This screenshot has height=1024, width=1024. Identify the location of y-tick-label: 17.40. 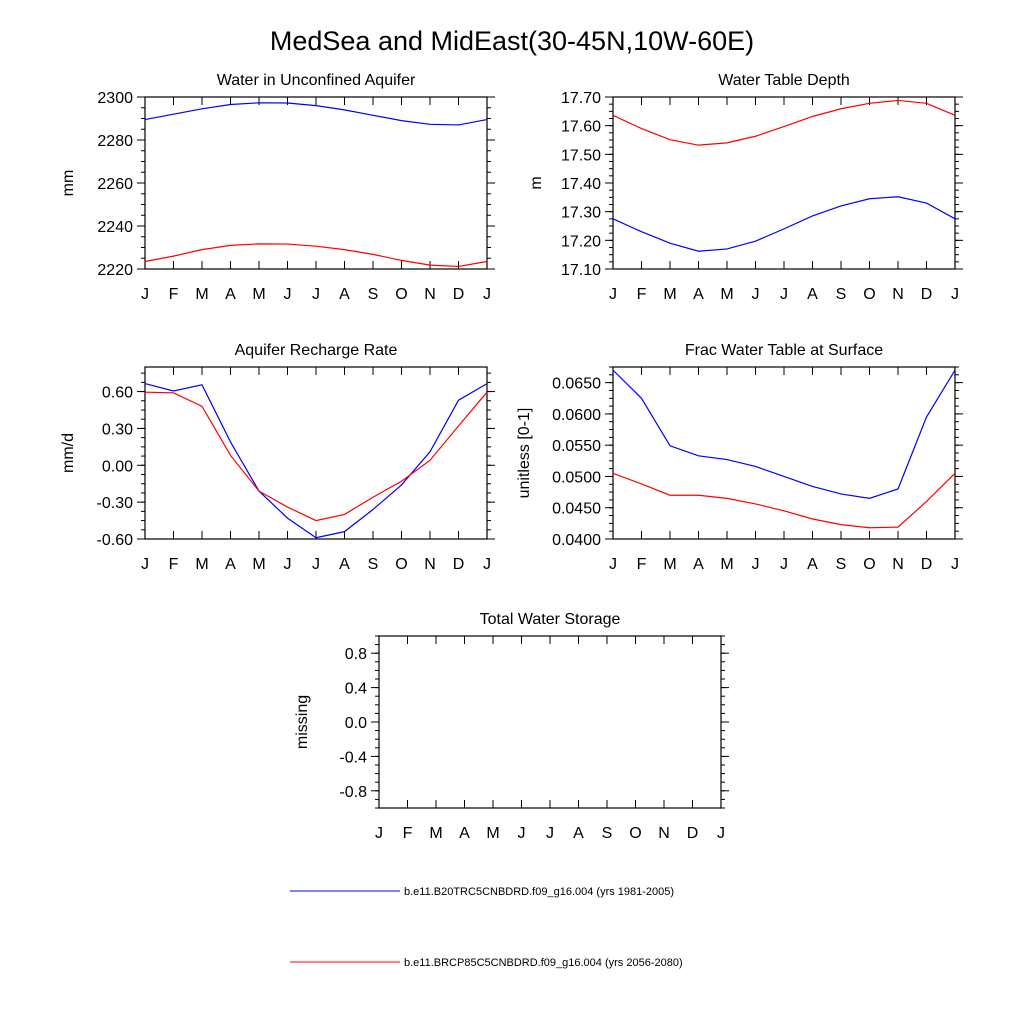
(581, 184).